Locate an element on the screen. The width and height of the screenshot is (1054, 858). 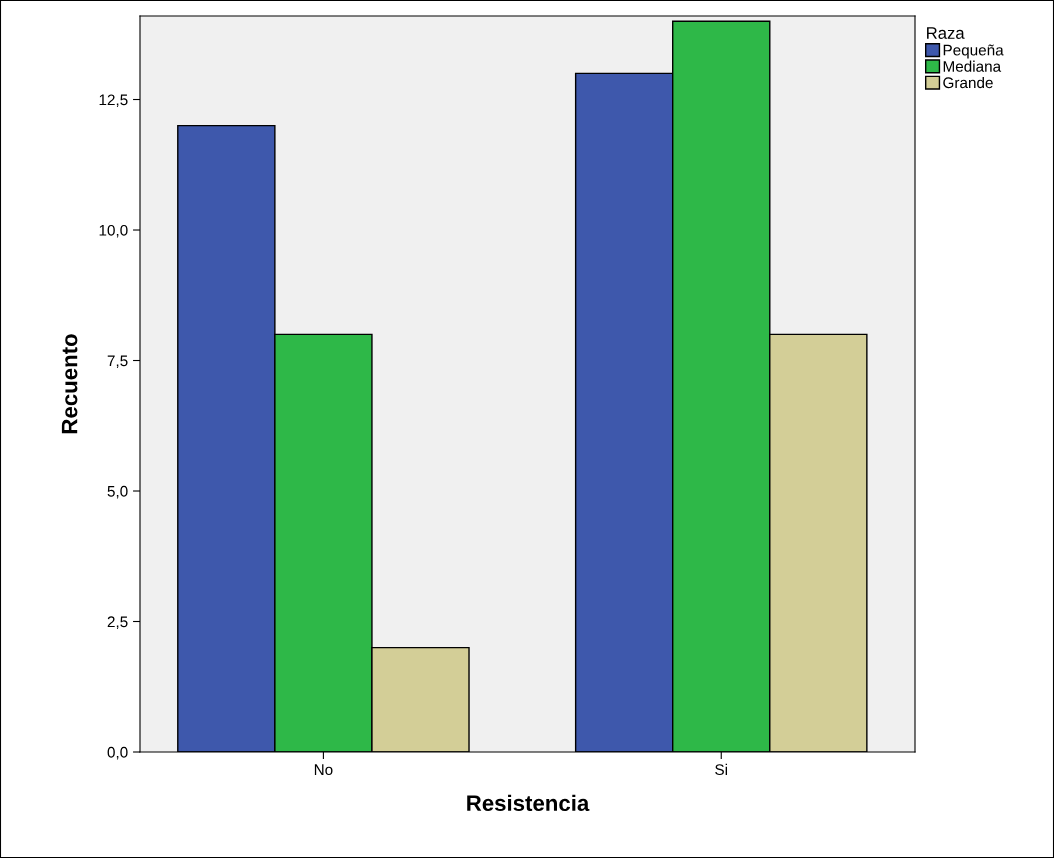
x-tick-label: No is located at coordinates (323, 770).